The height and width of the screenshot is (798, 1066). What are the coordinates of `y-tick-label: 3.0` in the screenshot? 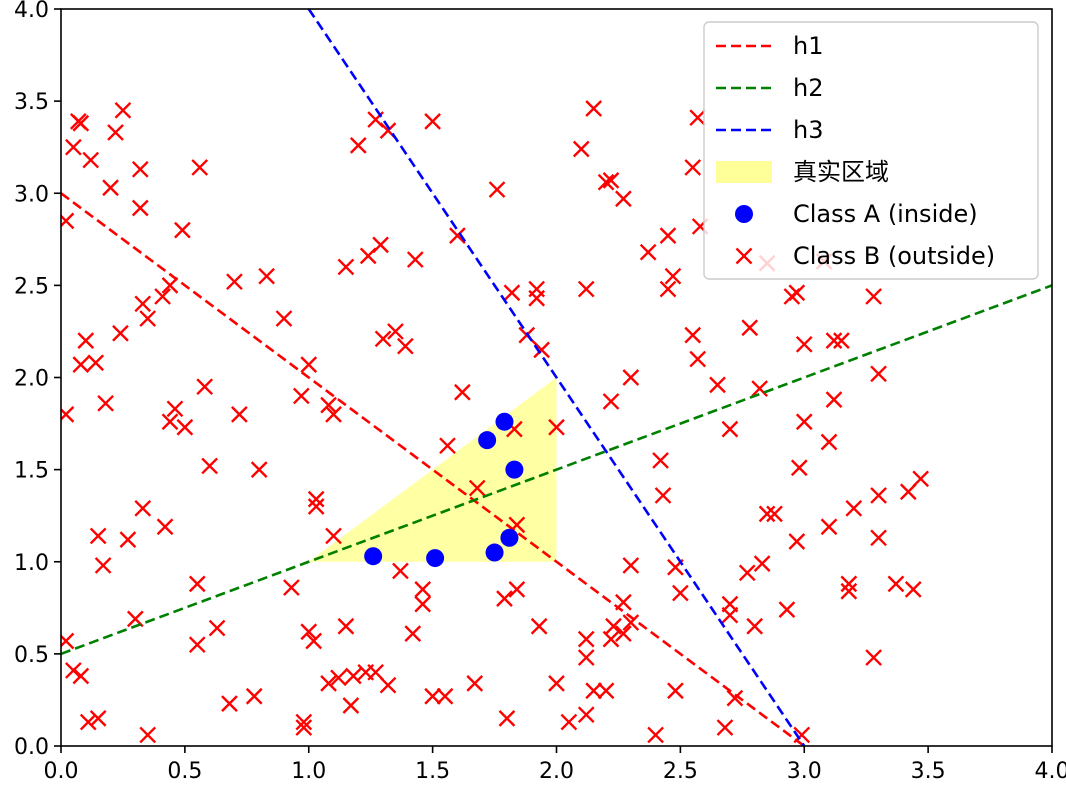 It's located at (31, 194).